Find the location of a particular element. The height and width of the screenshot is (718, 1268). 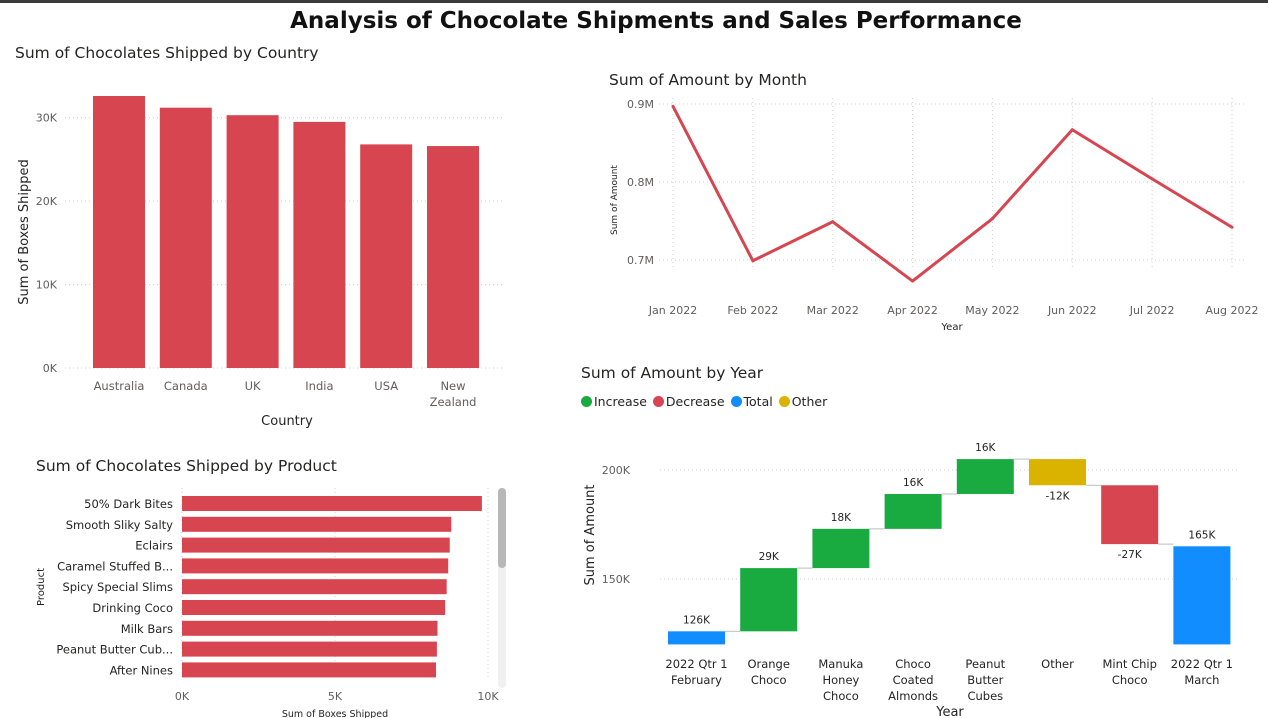

data-label: 18K is located at coordinates (841, 518).